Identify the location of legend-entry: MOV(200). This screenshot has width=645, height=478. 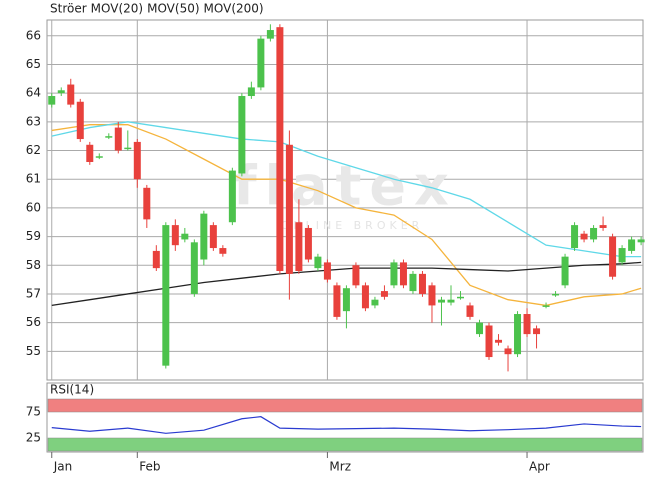
(234, 9).